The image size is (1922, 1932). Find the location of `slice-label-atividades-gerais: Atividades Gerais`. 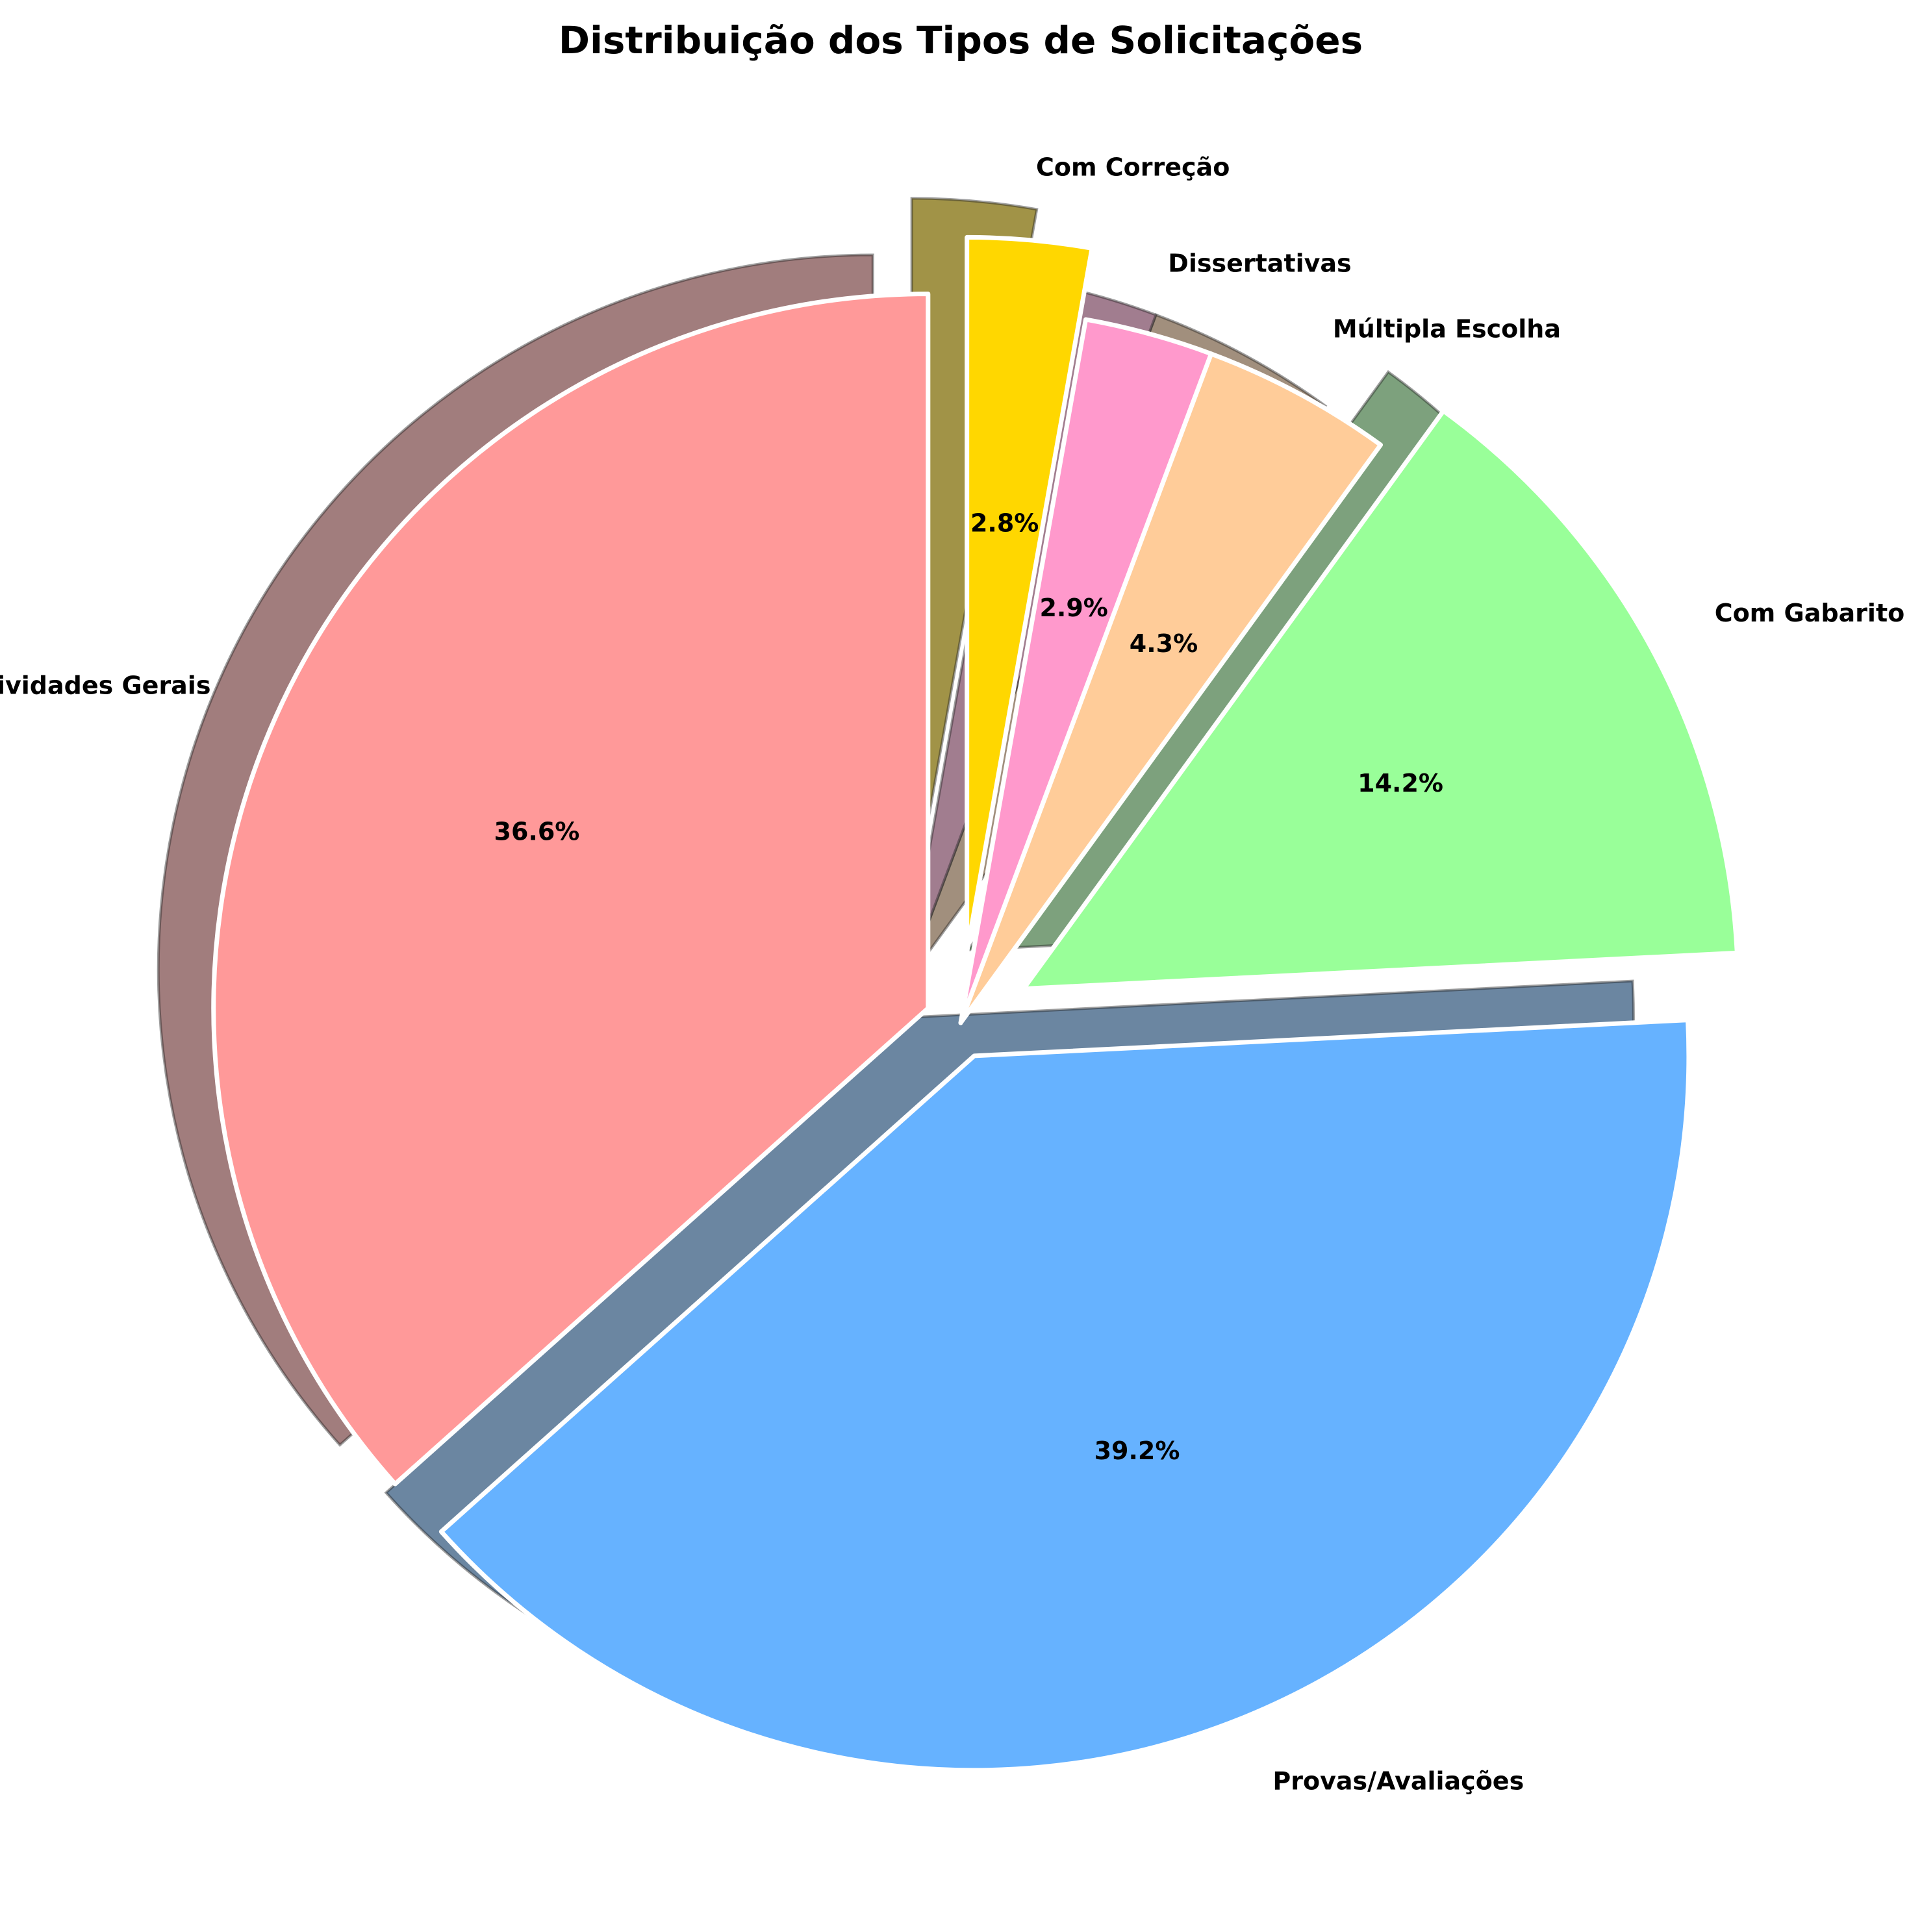

slice-label-atividades-gerais: Atividades Gerais is located at coordinates (105, 685).